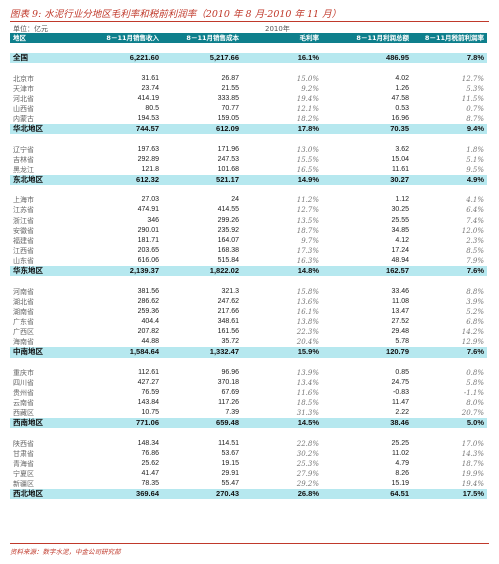 The width and height of the screenshot is (499, 564). What do you see at coordinates (400, 311) in the screenshot?
I see `cell-profit: 13.47` at bounding box center [400, 311].